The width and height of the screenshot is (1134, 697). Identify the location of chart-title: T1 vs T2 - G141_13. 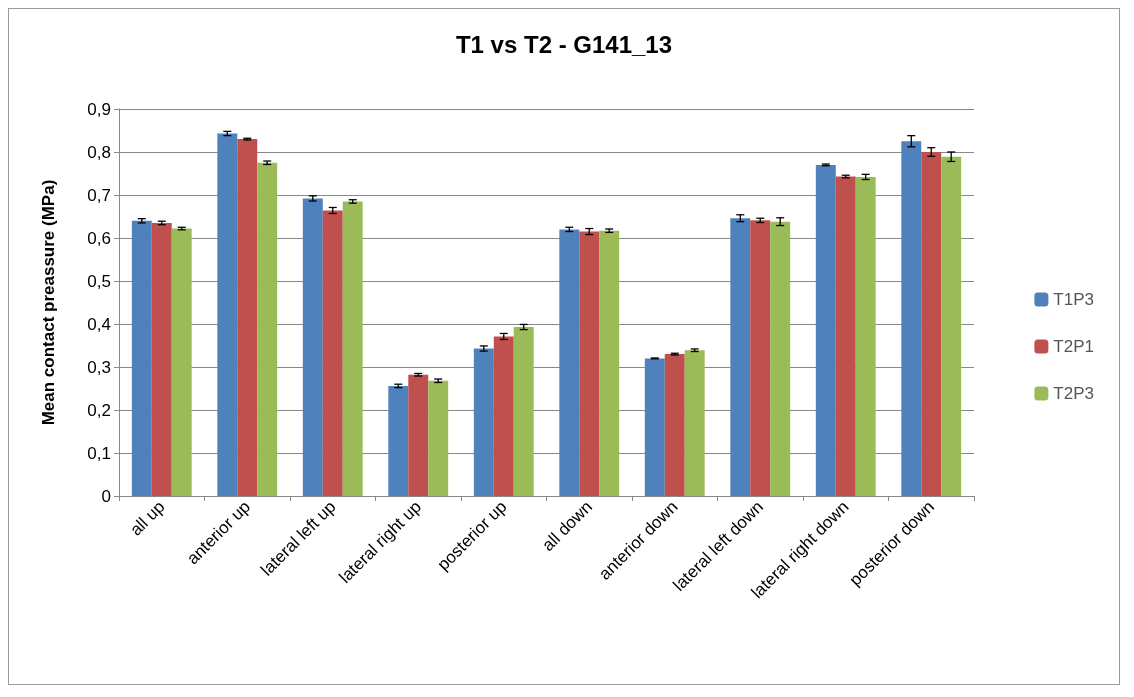
(564, 44).